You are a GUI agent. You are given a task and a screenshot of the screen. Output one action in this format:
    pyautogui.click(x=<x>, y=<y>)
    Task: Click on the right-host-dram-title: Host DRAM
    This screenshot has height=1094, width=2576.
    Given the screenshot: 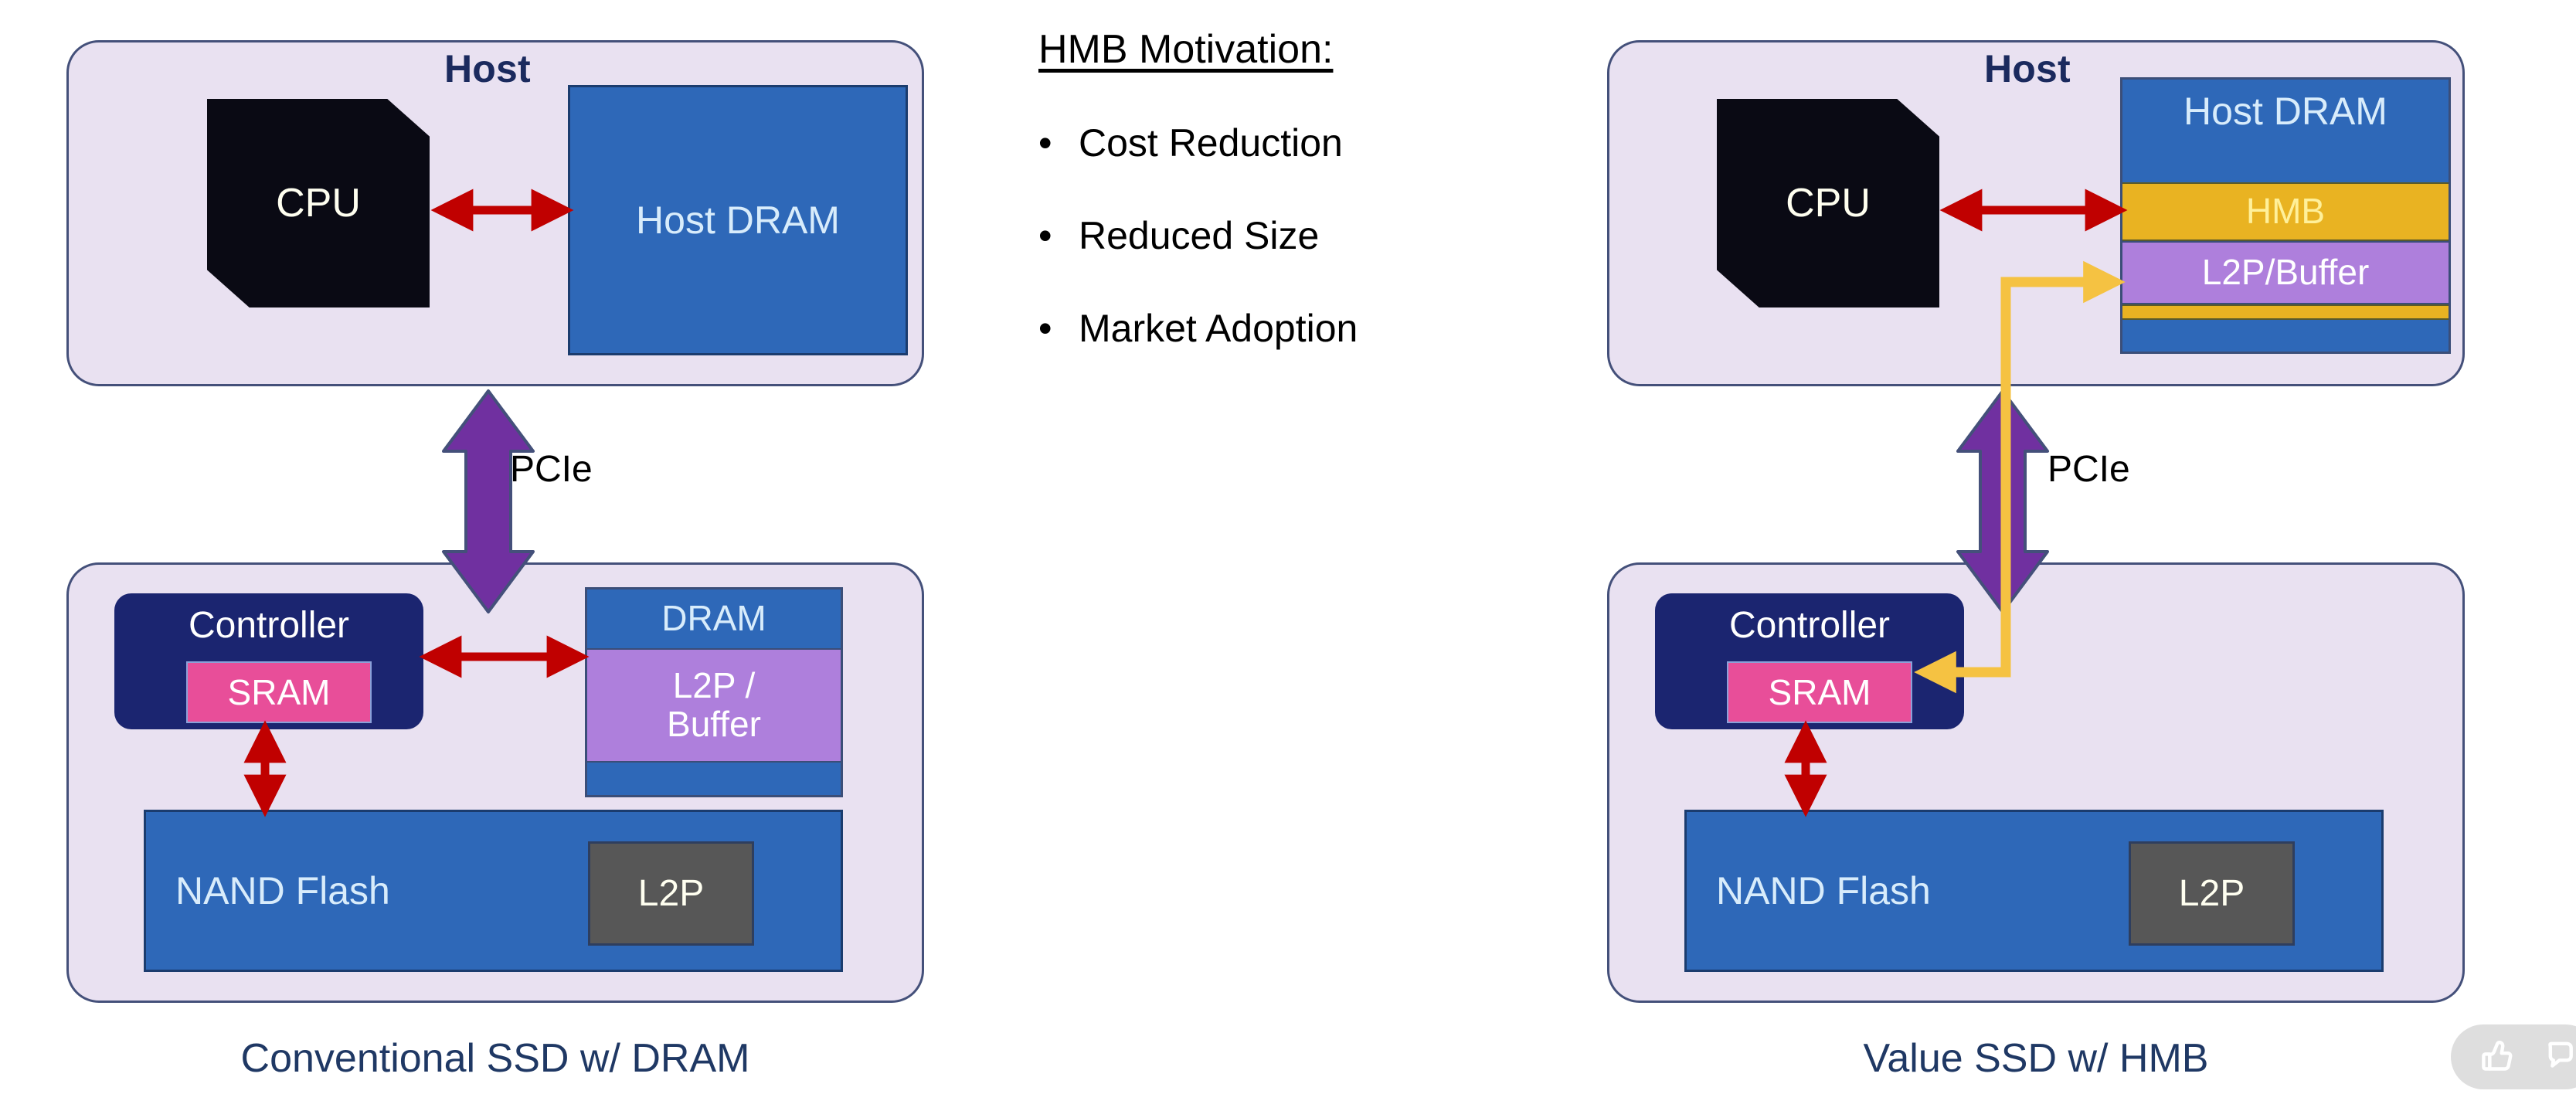 What is the action you would take?
    pyautogui.click(x=2285, y=111)
    